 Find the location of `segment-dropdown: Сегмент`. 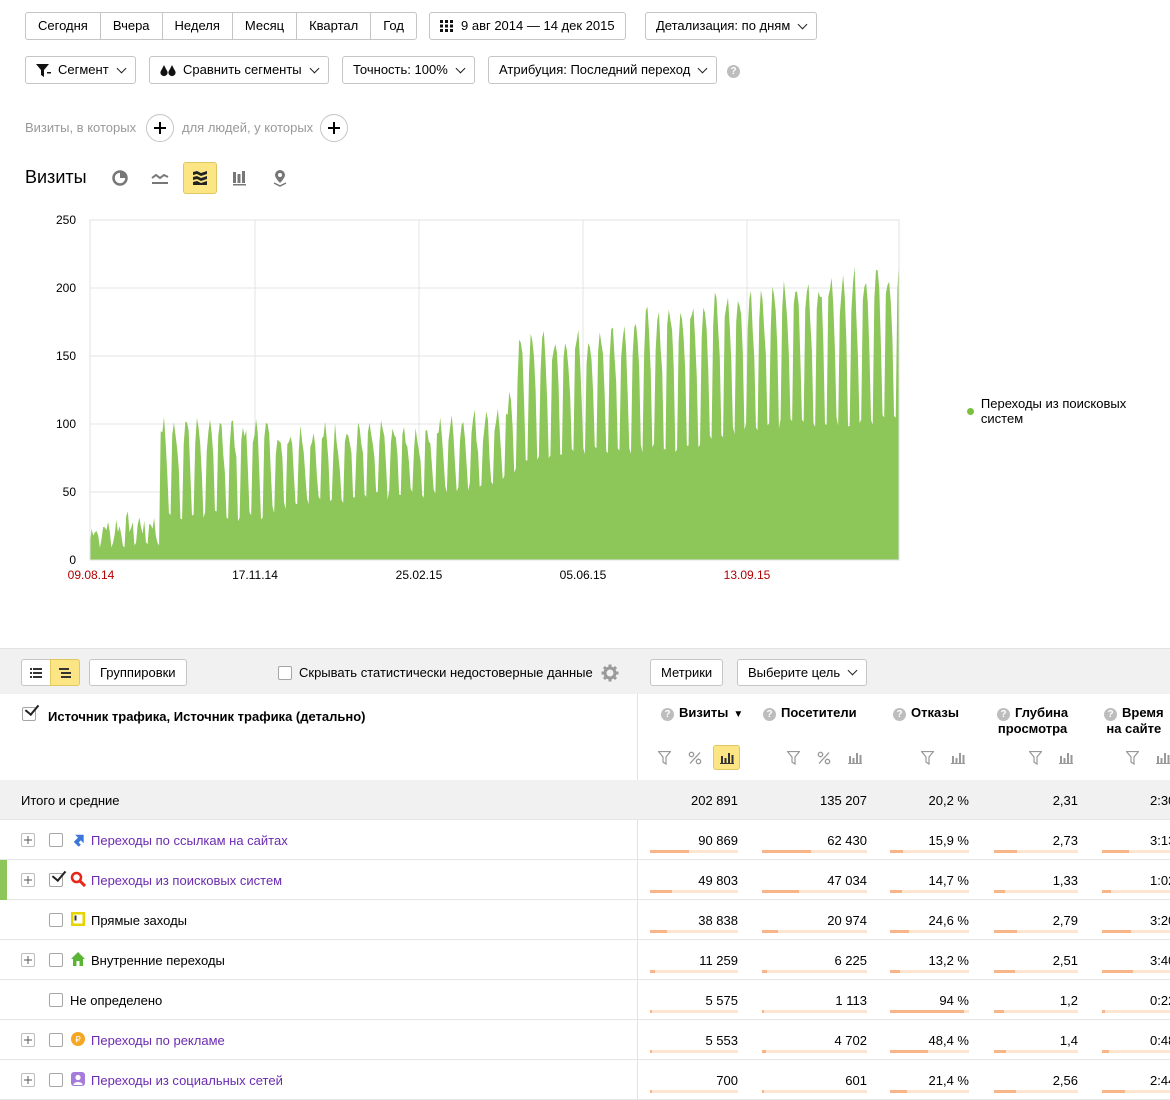

segment-dropdown: Сегмент is located at coordinates (80, 70).